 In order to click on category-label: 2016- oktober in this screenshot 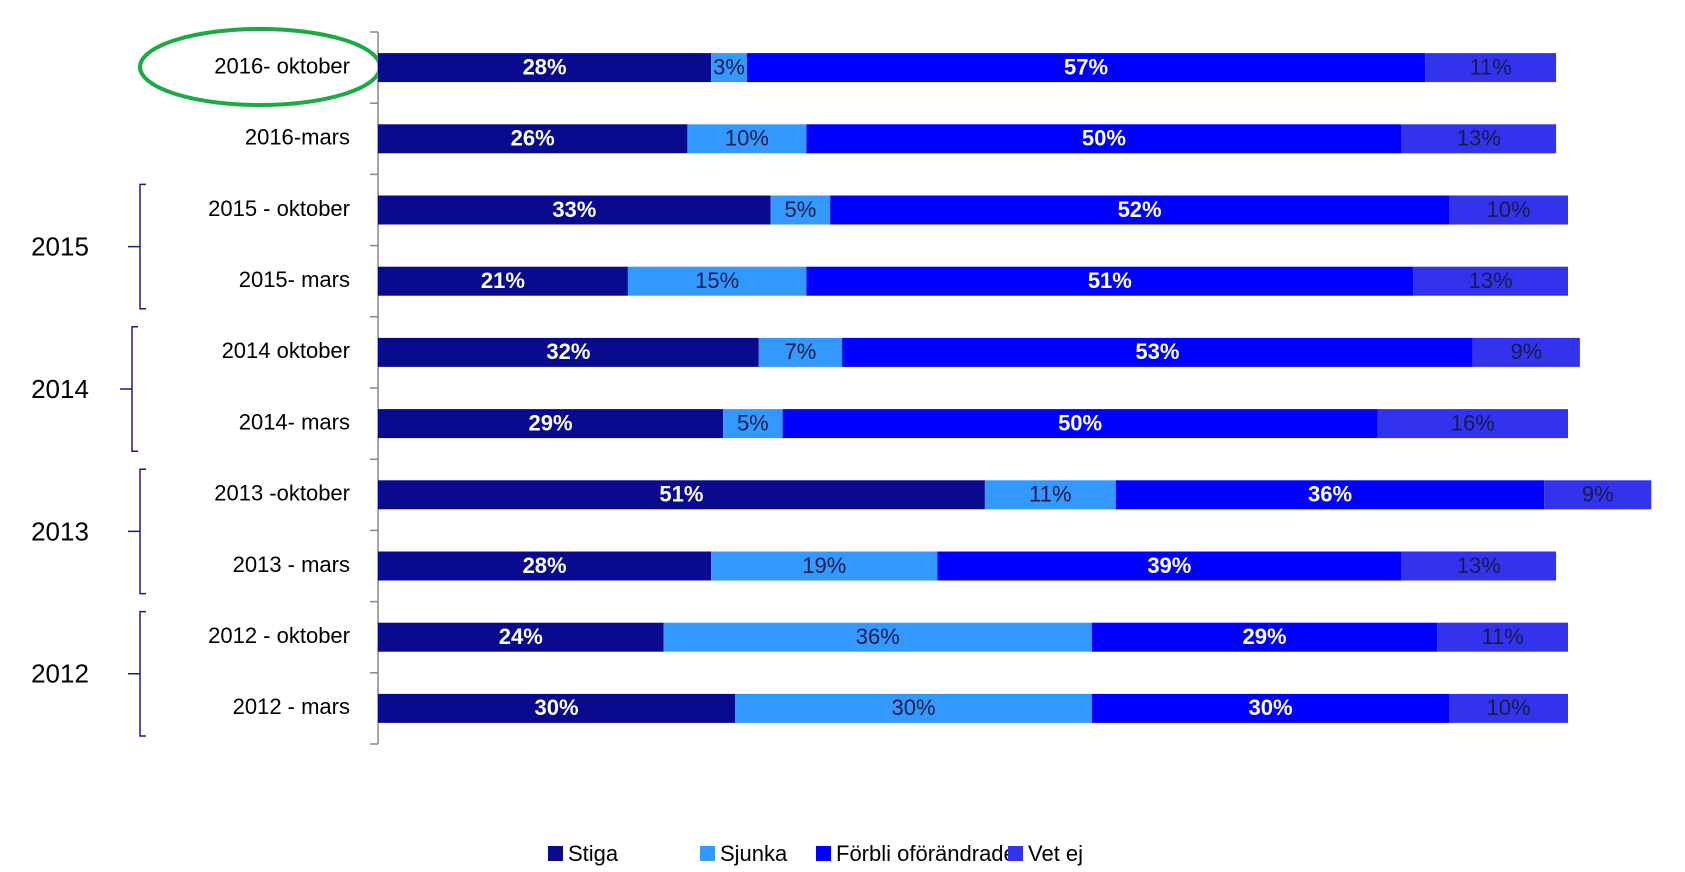, I will do `click(282, 65)`.